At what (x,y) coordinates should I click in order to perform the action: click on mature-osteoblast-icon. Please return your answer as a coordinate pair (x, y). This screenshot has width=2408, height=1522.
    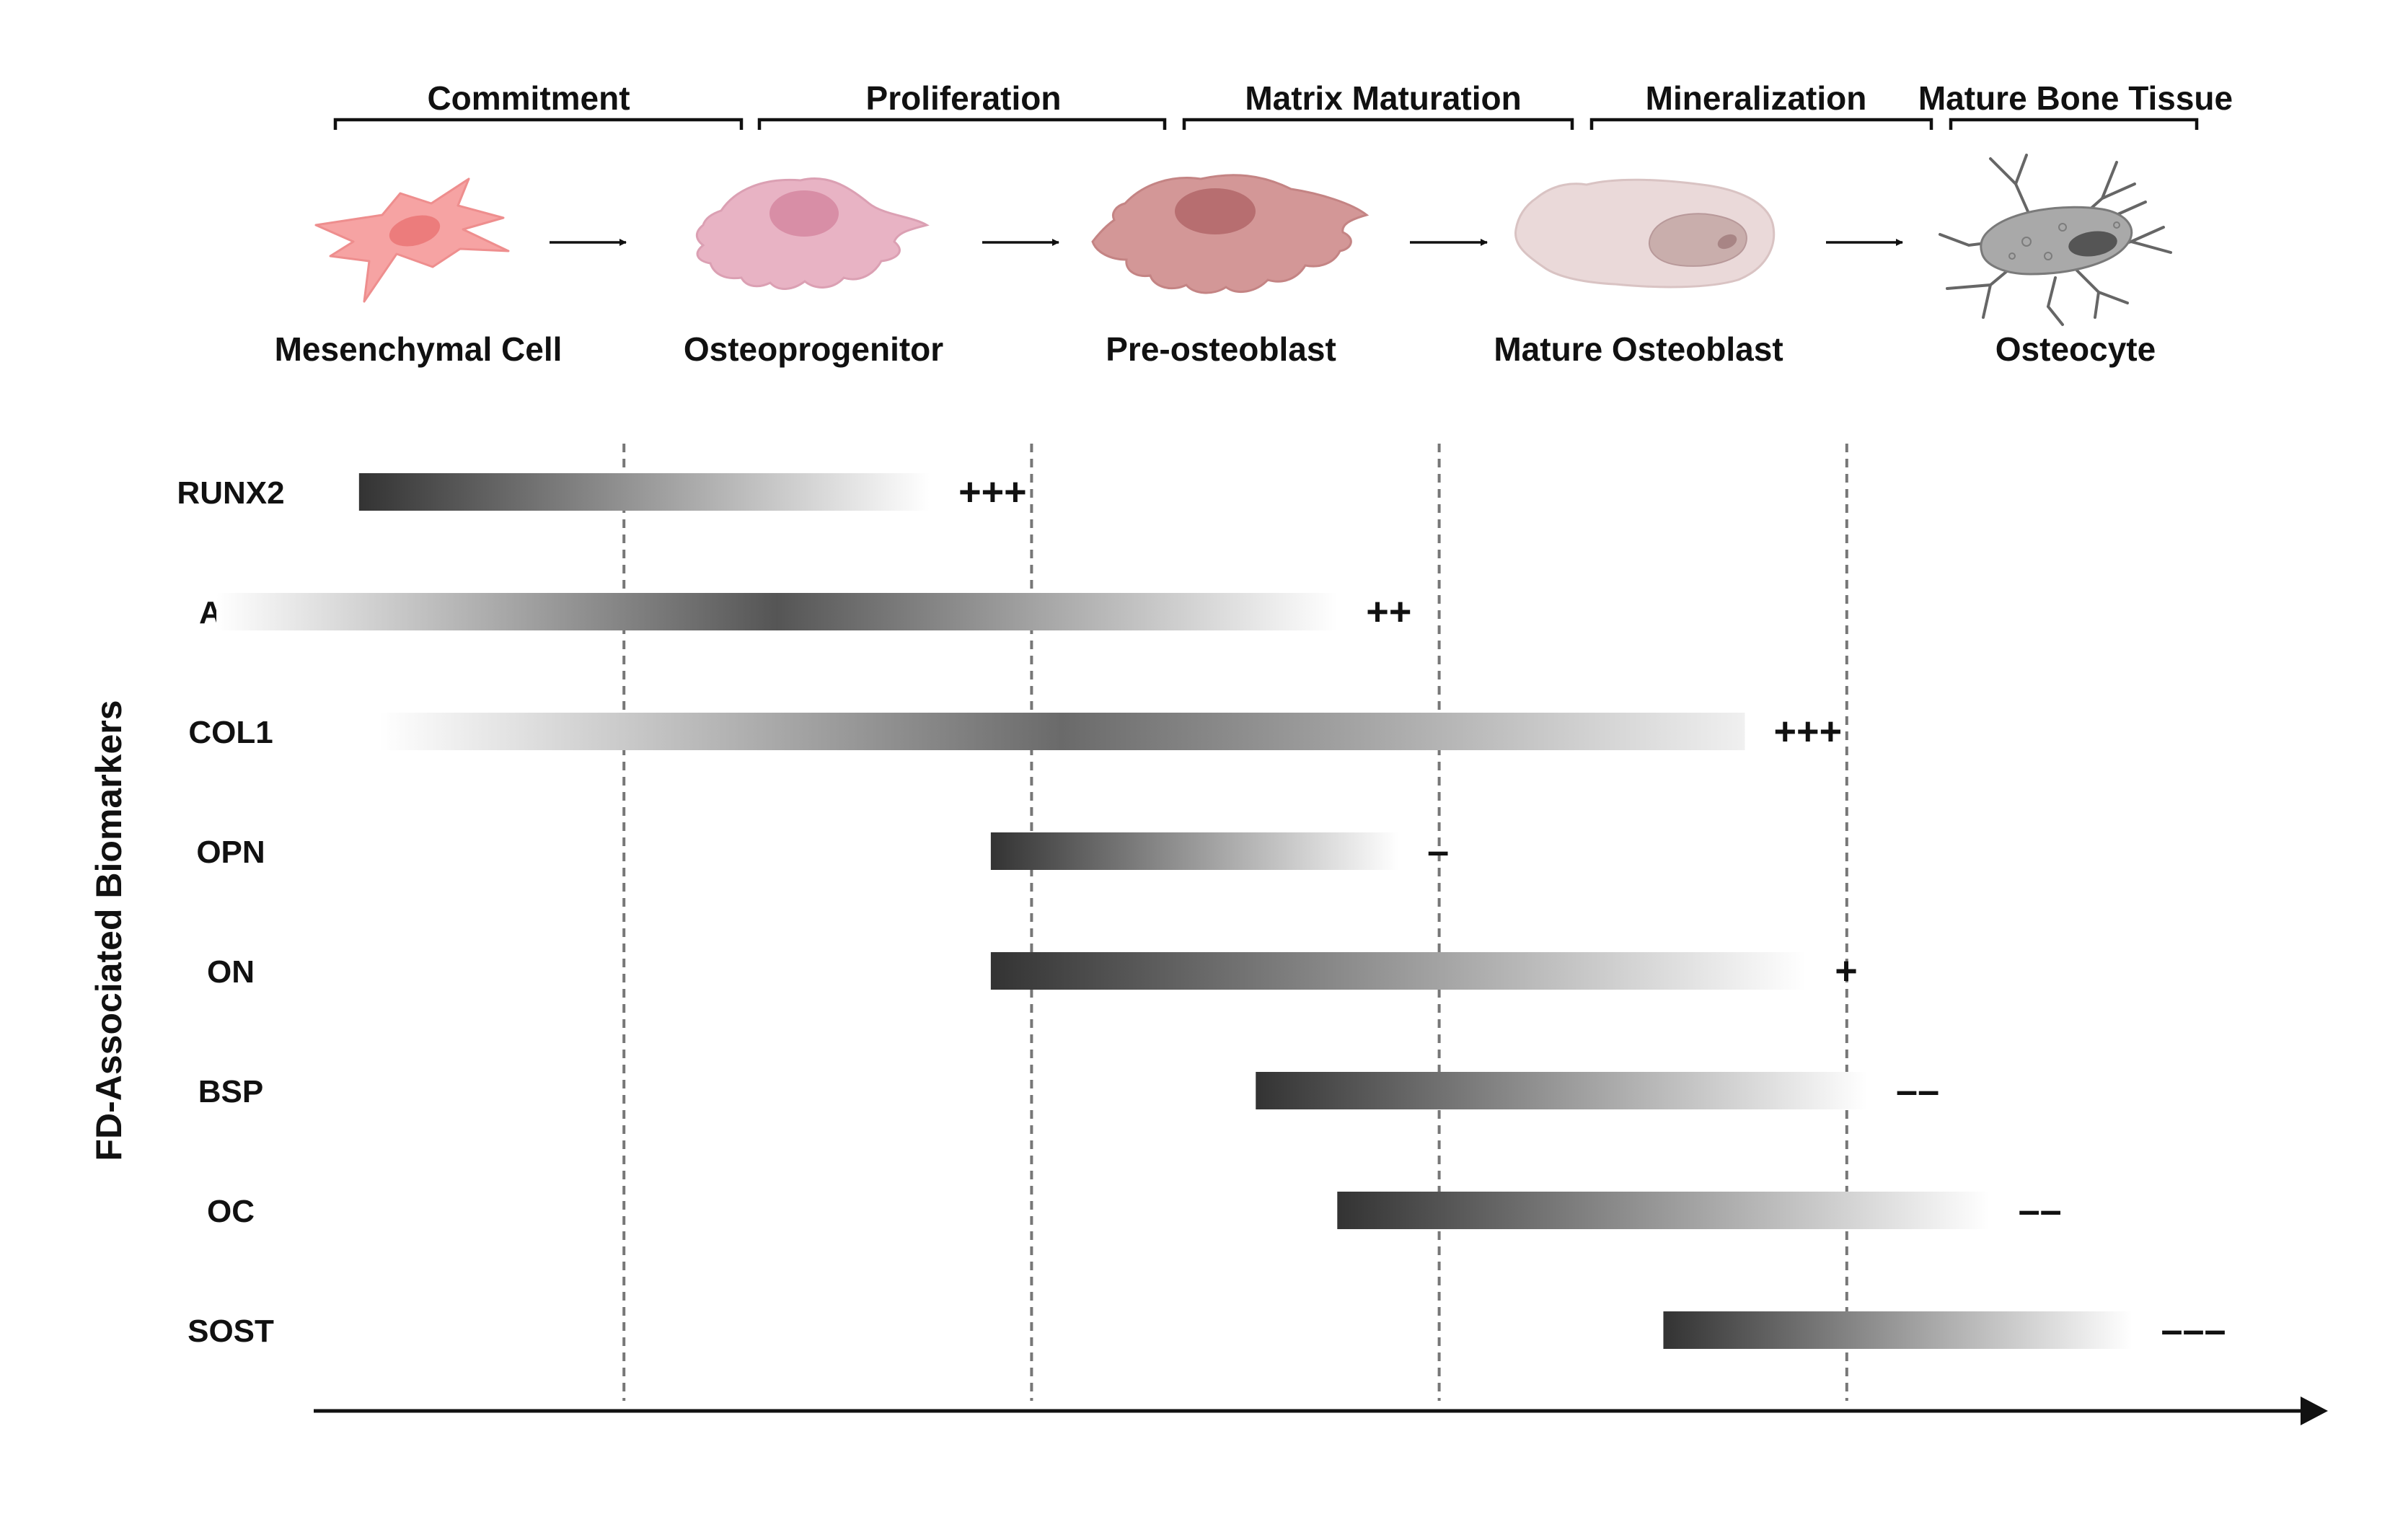
    Looking at the image, I should click on (1645, 233).